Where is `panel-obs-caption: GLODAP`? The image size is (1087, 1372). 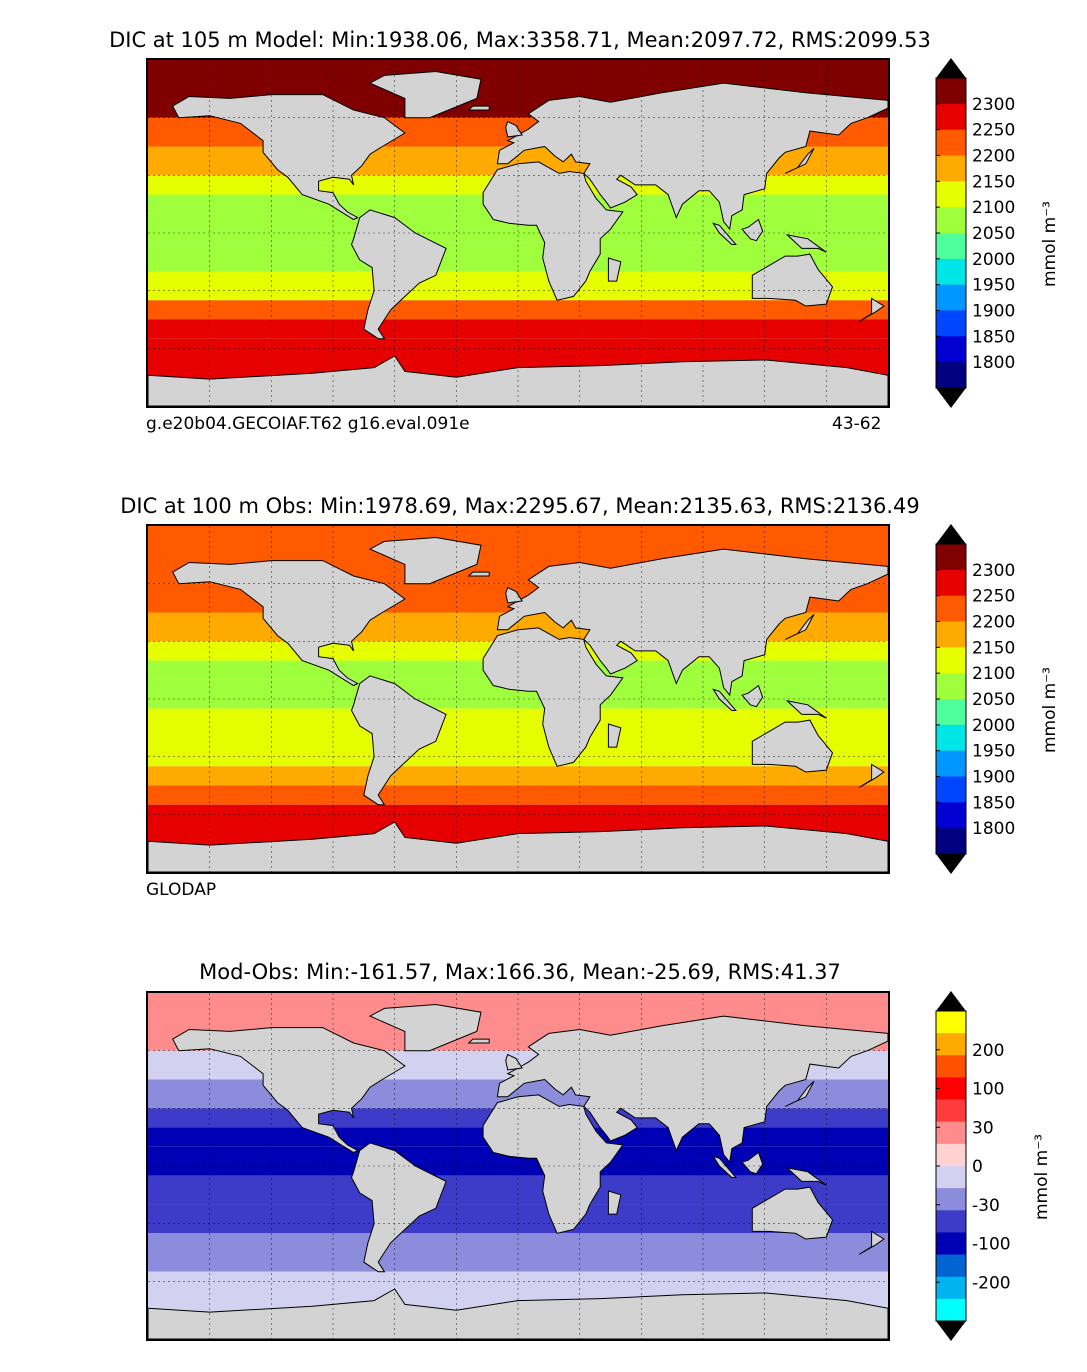 panel-obs-caption: GLODAP is located at coordinates (181, 890).